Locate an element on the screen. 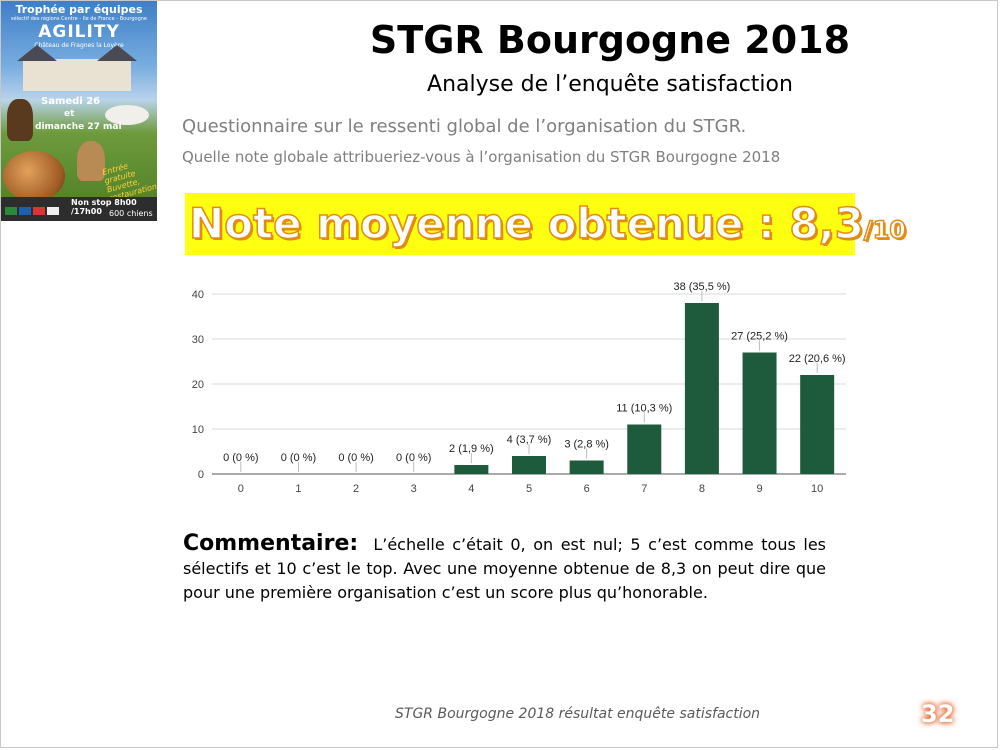  castle-image is located at coordinates (77, 68).